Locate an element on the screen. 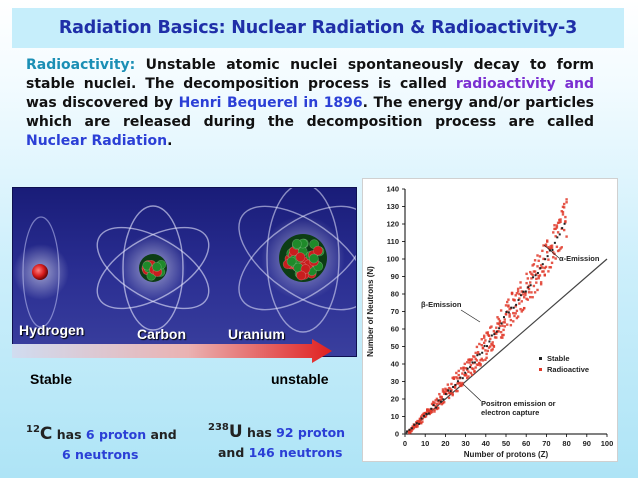  uranium-isotope-line1: 238U has 92 proton is located at coordinates (288, 430).